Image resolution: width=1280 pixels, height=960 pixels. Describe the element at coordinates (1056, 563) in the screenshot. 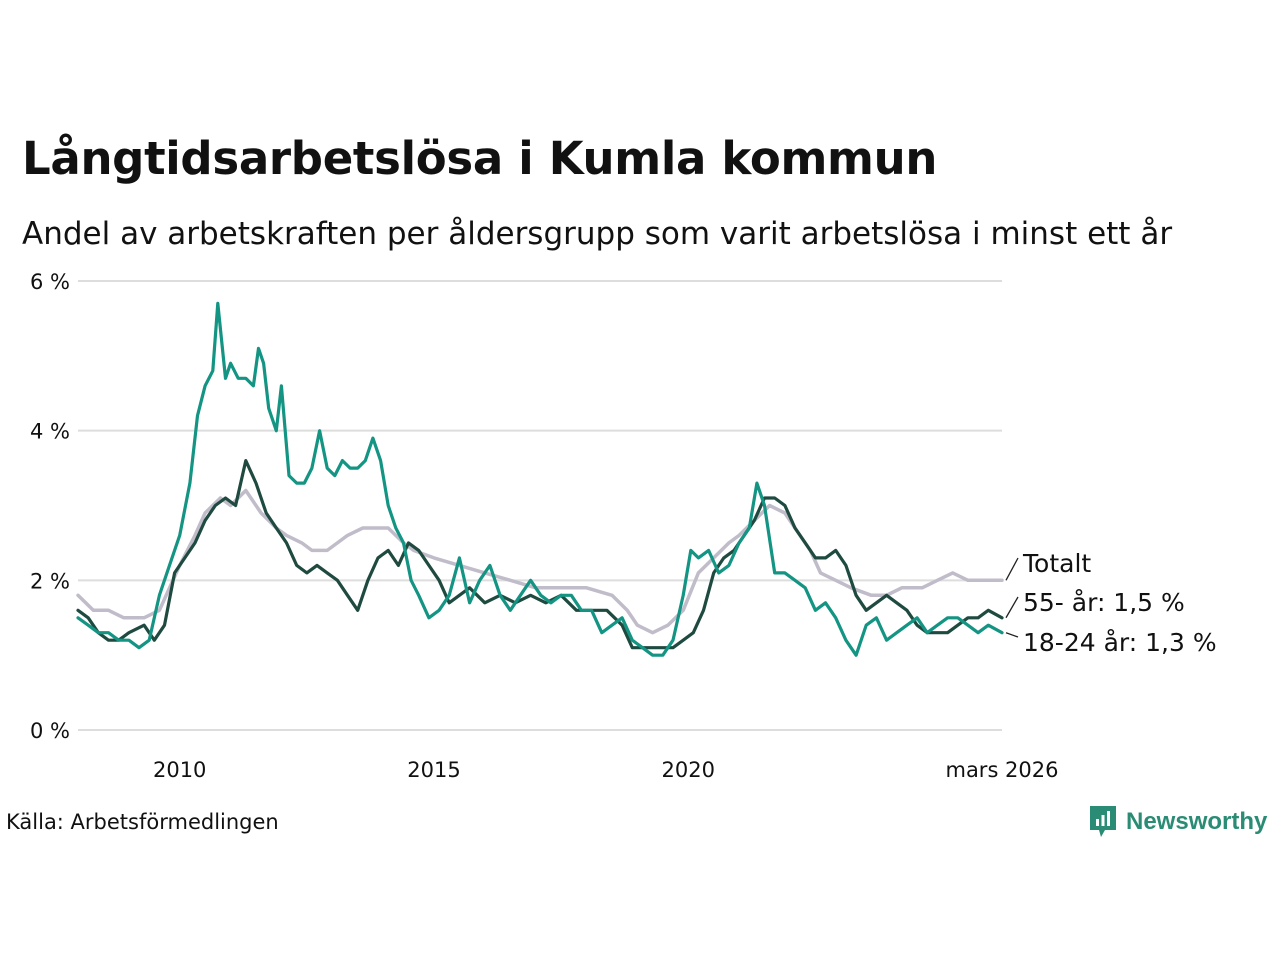

I see `end-label-total: Totalt` at that location.